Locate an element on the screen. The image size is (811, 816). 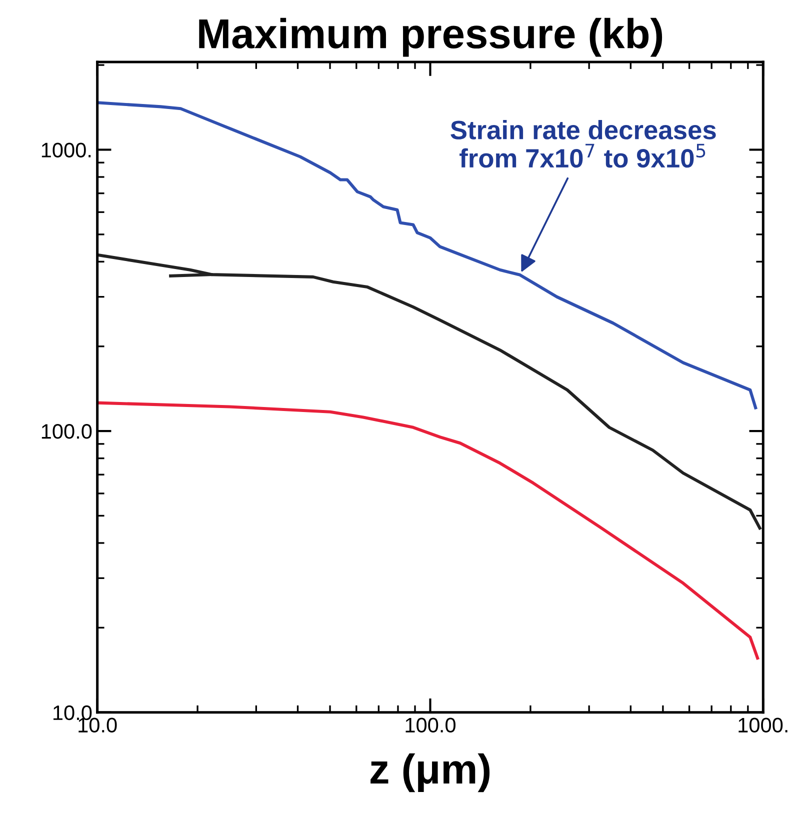
x-tick-label: 1000. is located at coordinates (763, 725).